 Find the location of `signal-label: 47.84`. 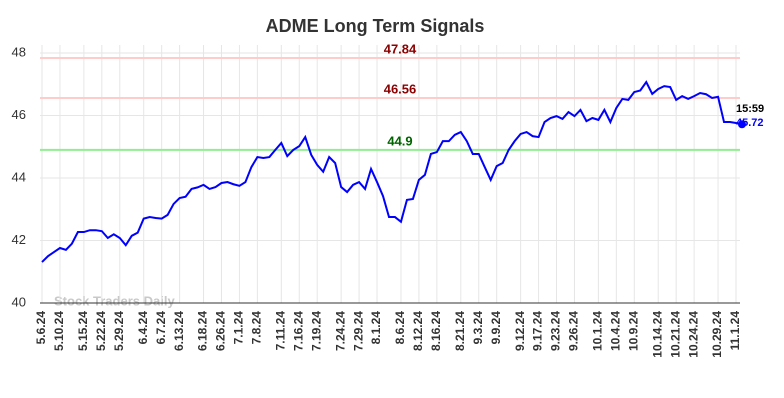

signal-label: 47.84 is located at coordinates (400, 48).